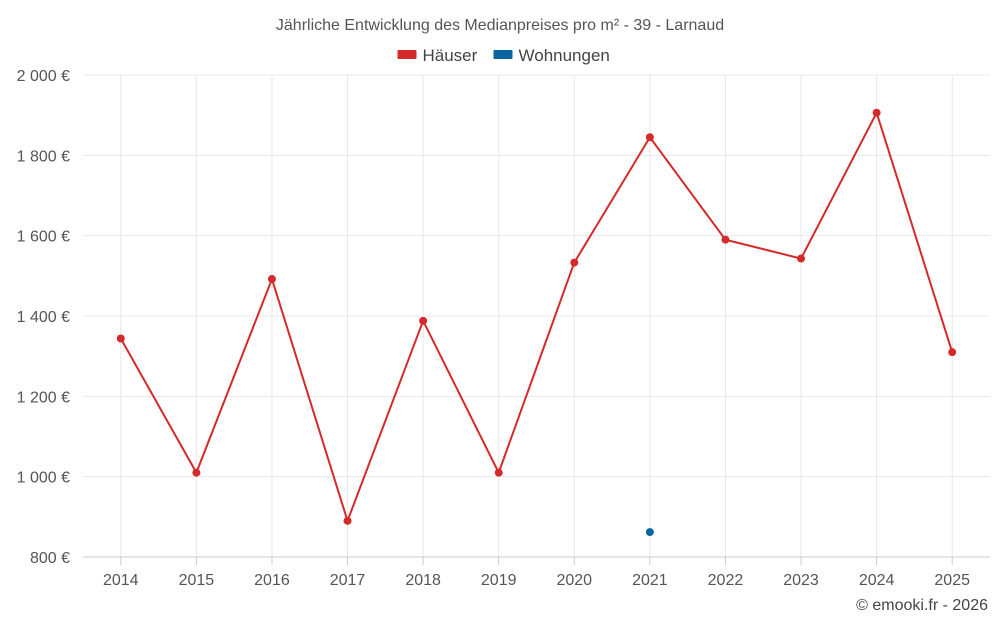 This screenshot has height=625, width=1000. What do you see at coordinates (952, 580) in the screenshot?
I see `x-tick-label: 2025` at bounding box center [952, 580].